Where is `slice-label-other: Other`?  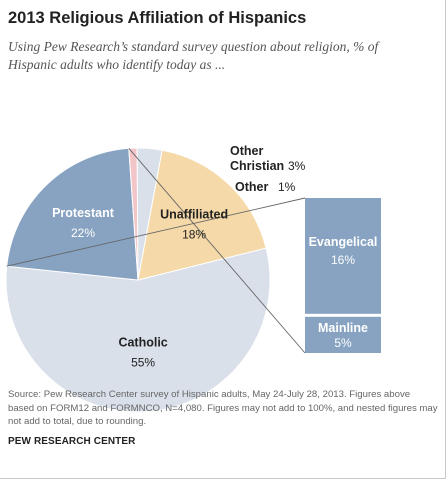
slice-label-other: Other is located at coordinates (251, 187).